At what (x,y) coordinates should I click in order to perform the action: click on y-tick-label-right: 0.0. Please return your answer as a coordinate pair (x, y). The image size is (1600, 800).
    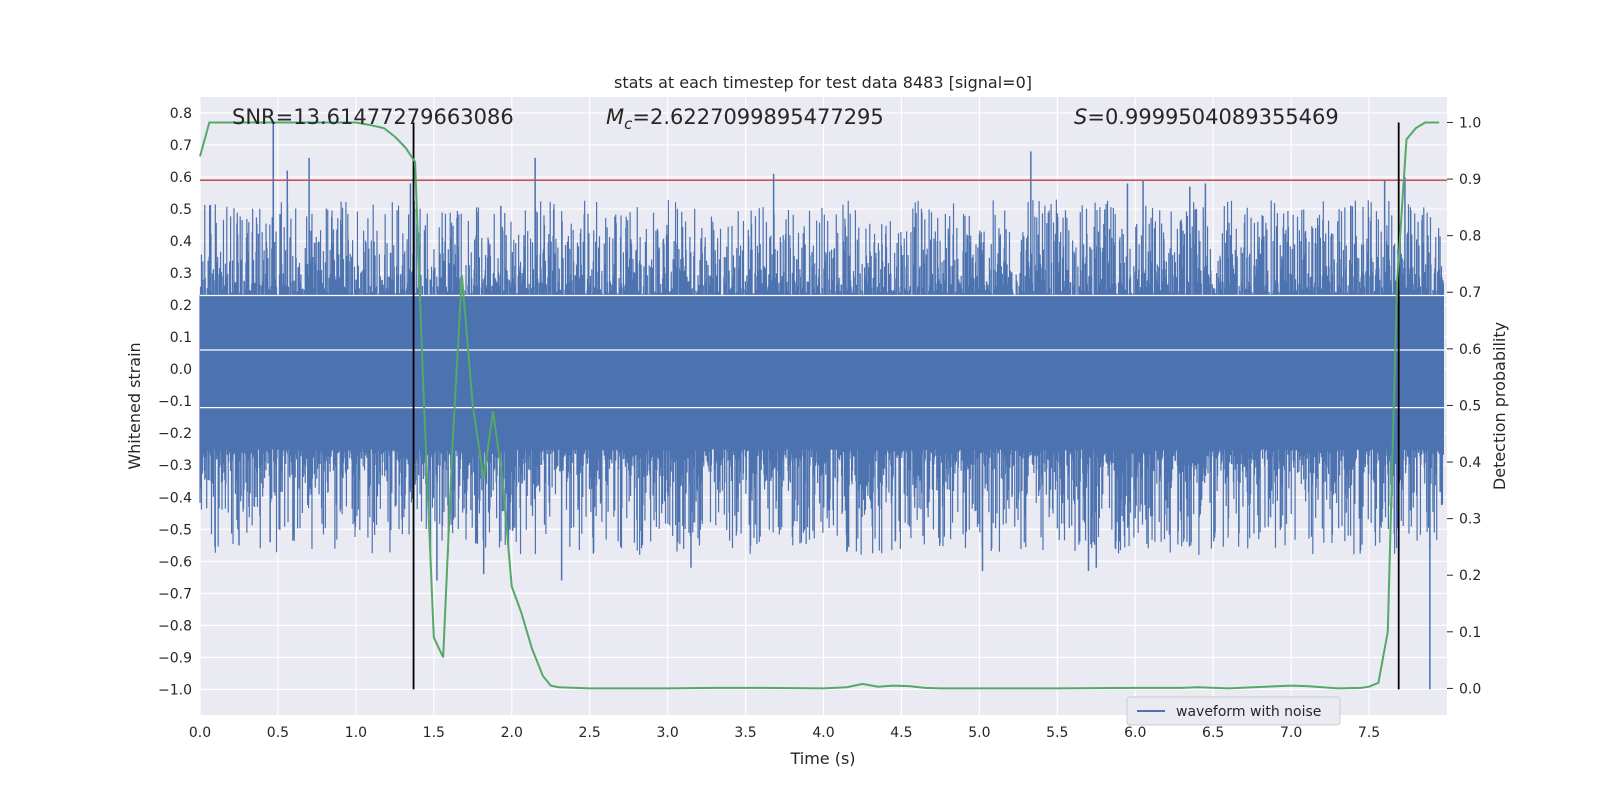
    Looking at the image, I should click on (1470, 689).